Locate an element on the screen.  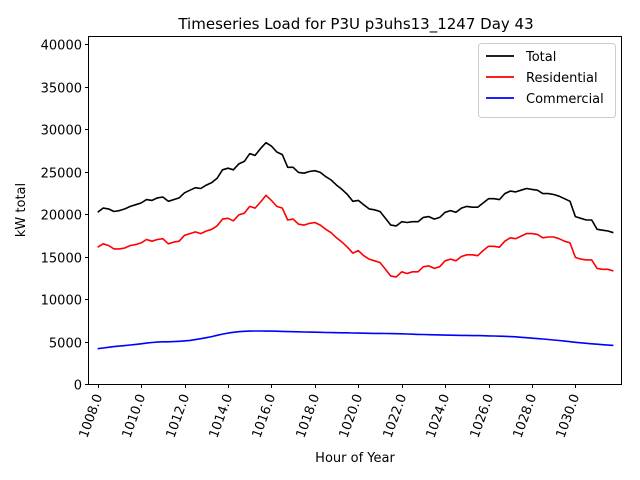
legend-label-commercial: Commercial is located at coordinates (565, 99).